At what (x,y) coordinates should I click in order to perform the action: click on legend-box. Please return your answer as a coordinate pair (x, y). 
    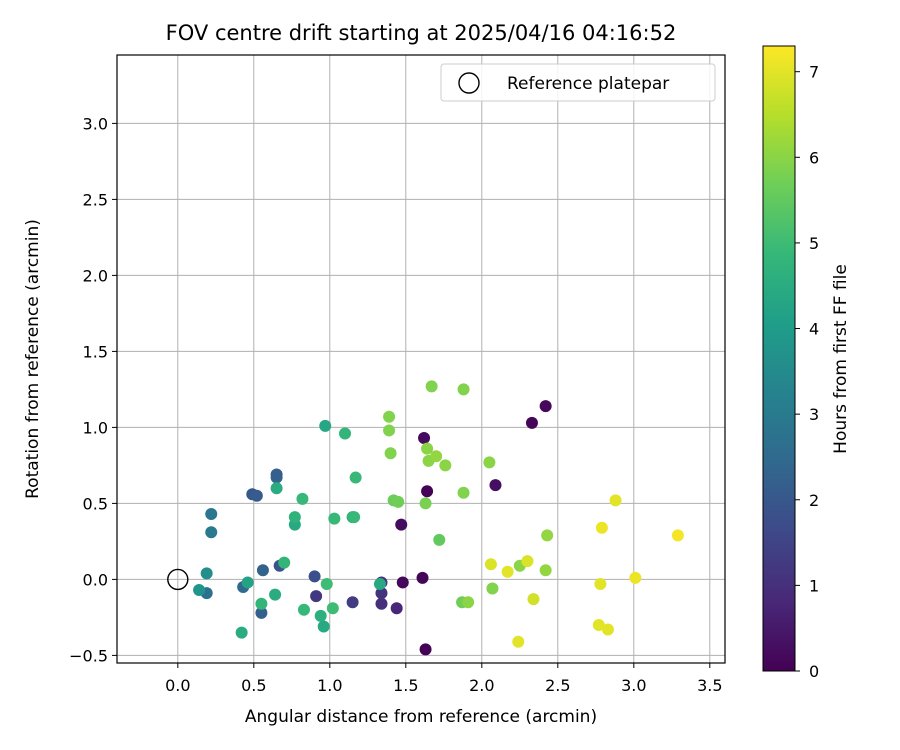
    Looking at the image, I should click on (578, 82).